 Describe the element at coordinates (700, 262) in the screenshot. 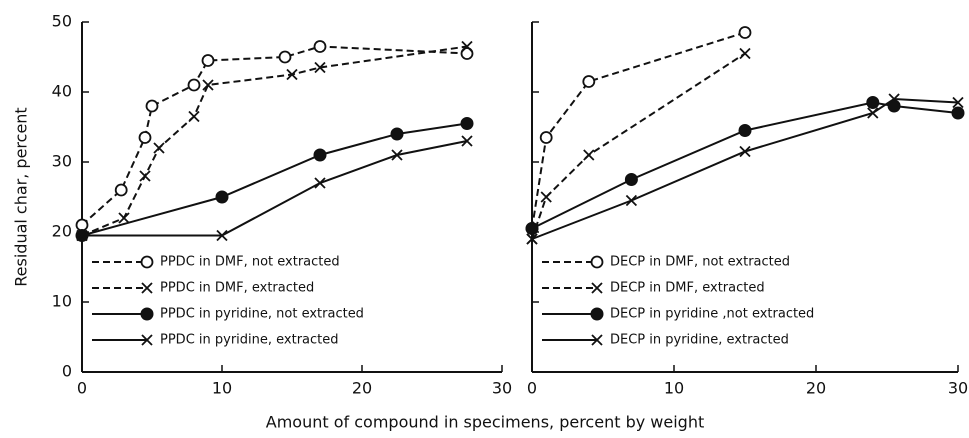

I see `legend-label: DECP in DMF, not extracted` at that location.